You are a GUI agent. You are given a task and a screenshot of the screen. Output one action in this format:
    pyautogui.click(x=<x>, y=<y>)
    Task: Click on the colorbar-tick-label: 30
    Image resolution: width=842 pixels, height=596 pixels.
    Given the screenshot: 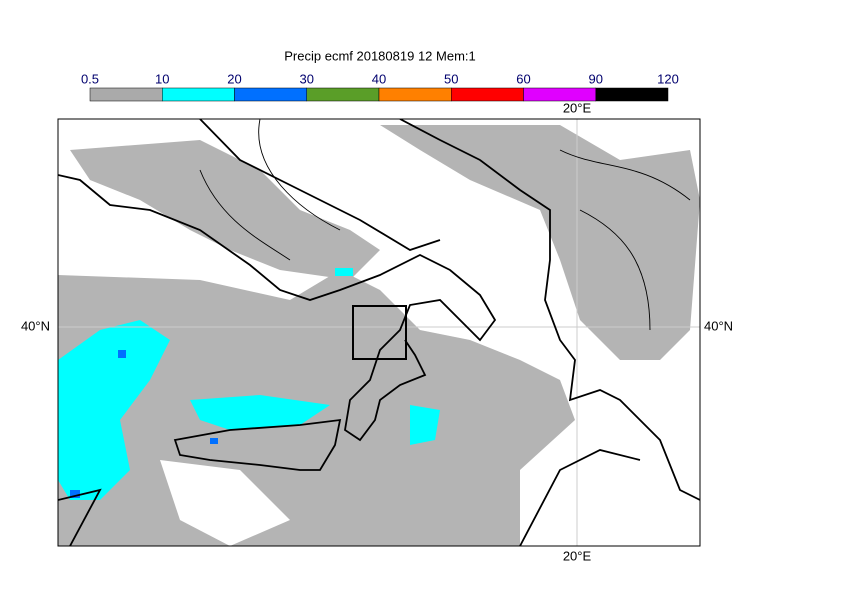 What is the action you would take?
    pyautogui.click(x=307, y=78)
    